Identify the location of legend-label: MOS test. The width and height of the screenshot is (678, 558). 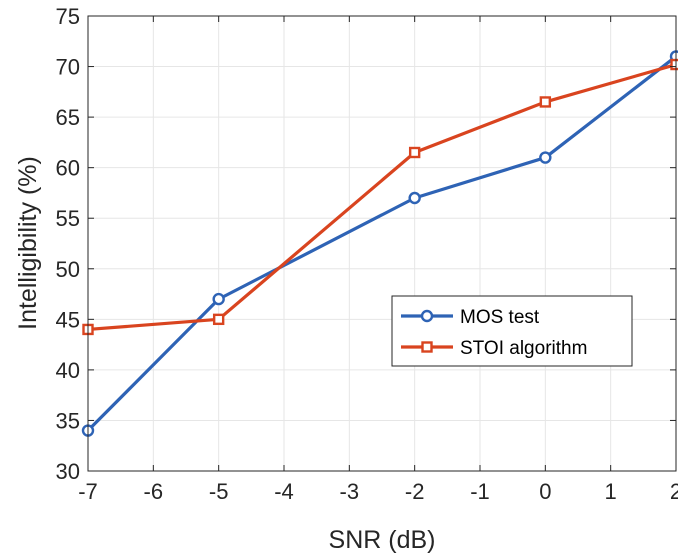
(500, 317).